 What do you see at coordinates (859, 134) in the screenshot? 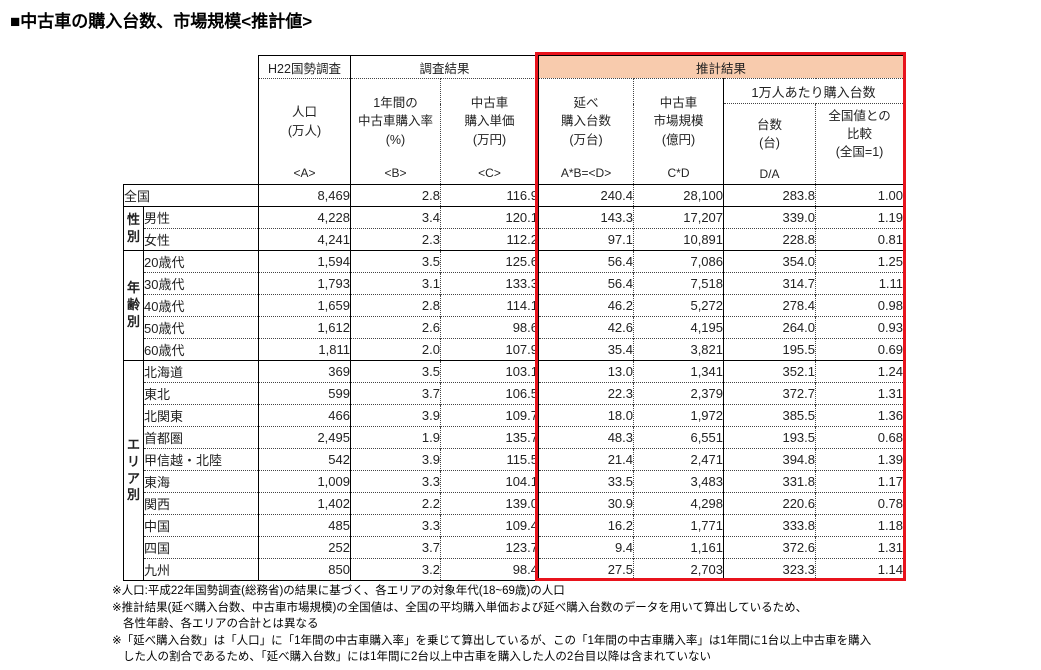
I see `col-label: 全国値との 比較 (全国=1)` at bounding box center [859, 134].